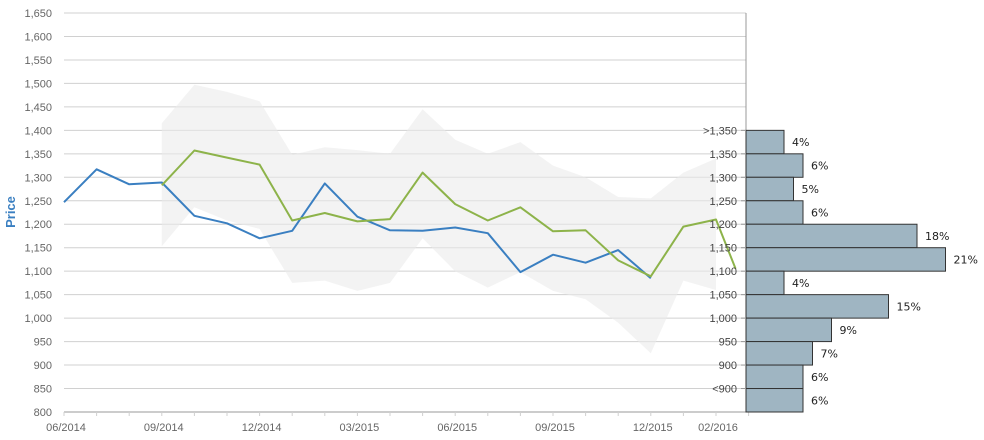 The height and width of the screenshot is (440, 984). Describe the element at coordinates (43, 413) in the screenshot. I see `y-tick-label: 800` at that location.